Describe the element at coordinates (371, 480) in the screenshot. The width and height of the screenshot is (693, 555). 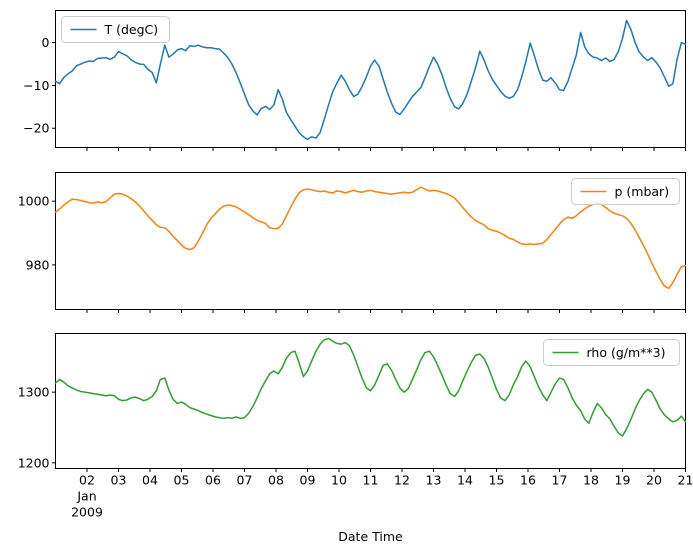
I see `xtick-label: 11` at that location.